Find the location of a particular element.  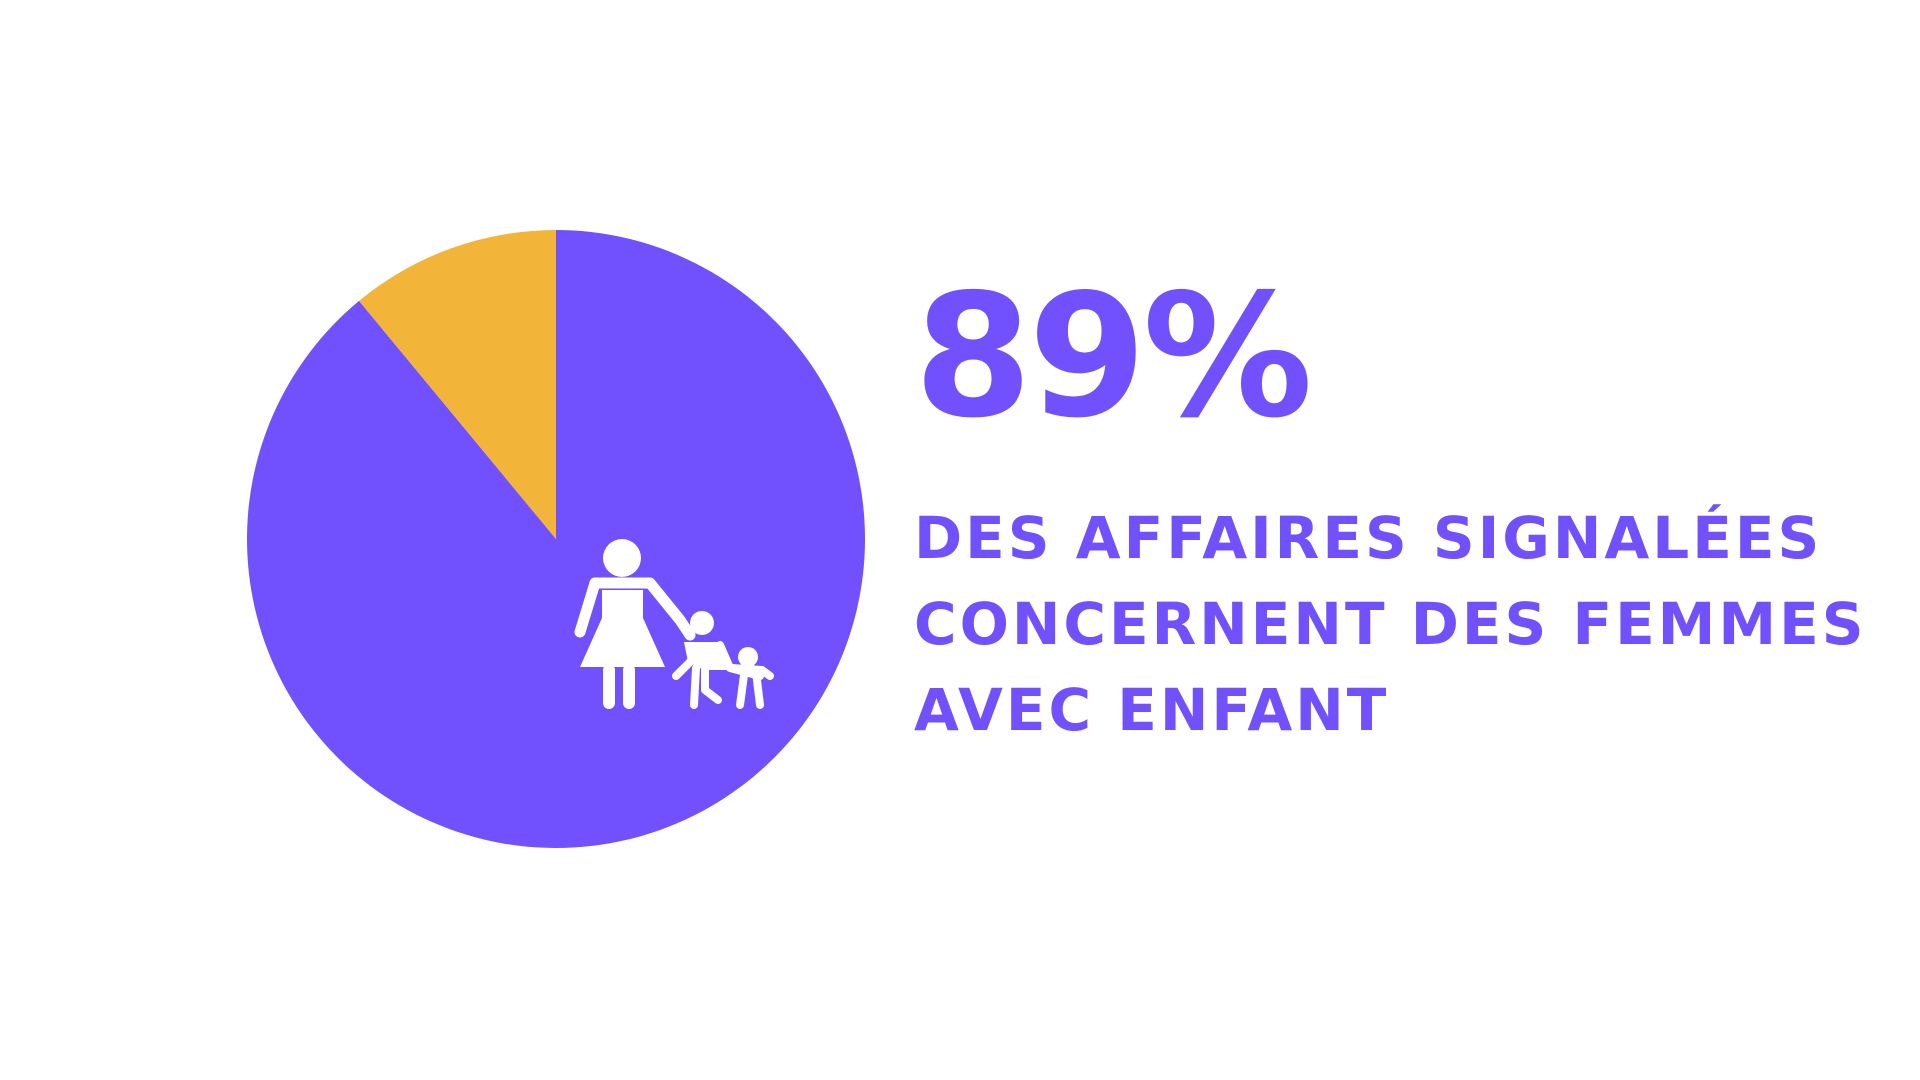

caption-line: DES AFFAIRES SIGNALÉES is located at coordinates (1368, 538).